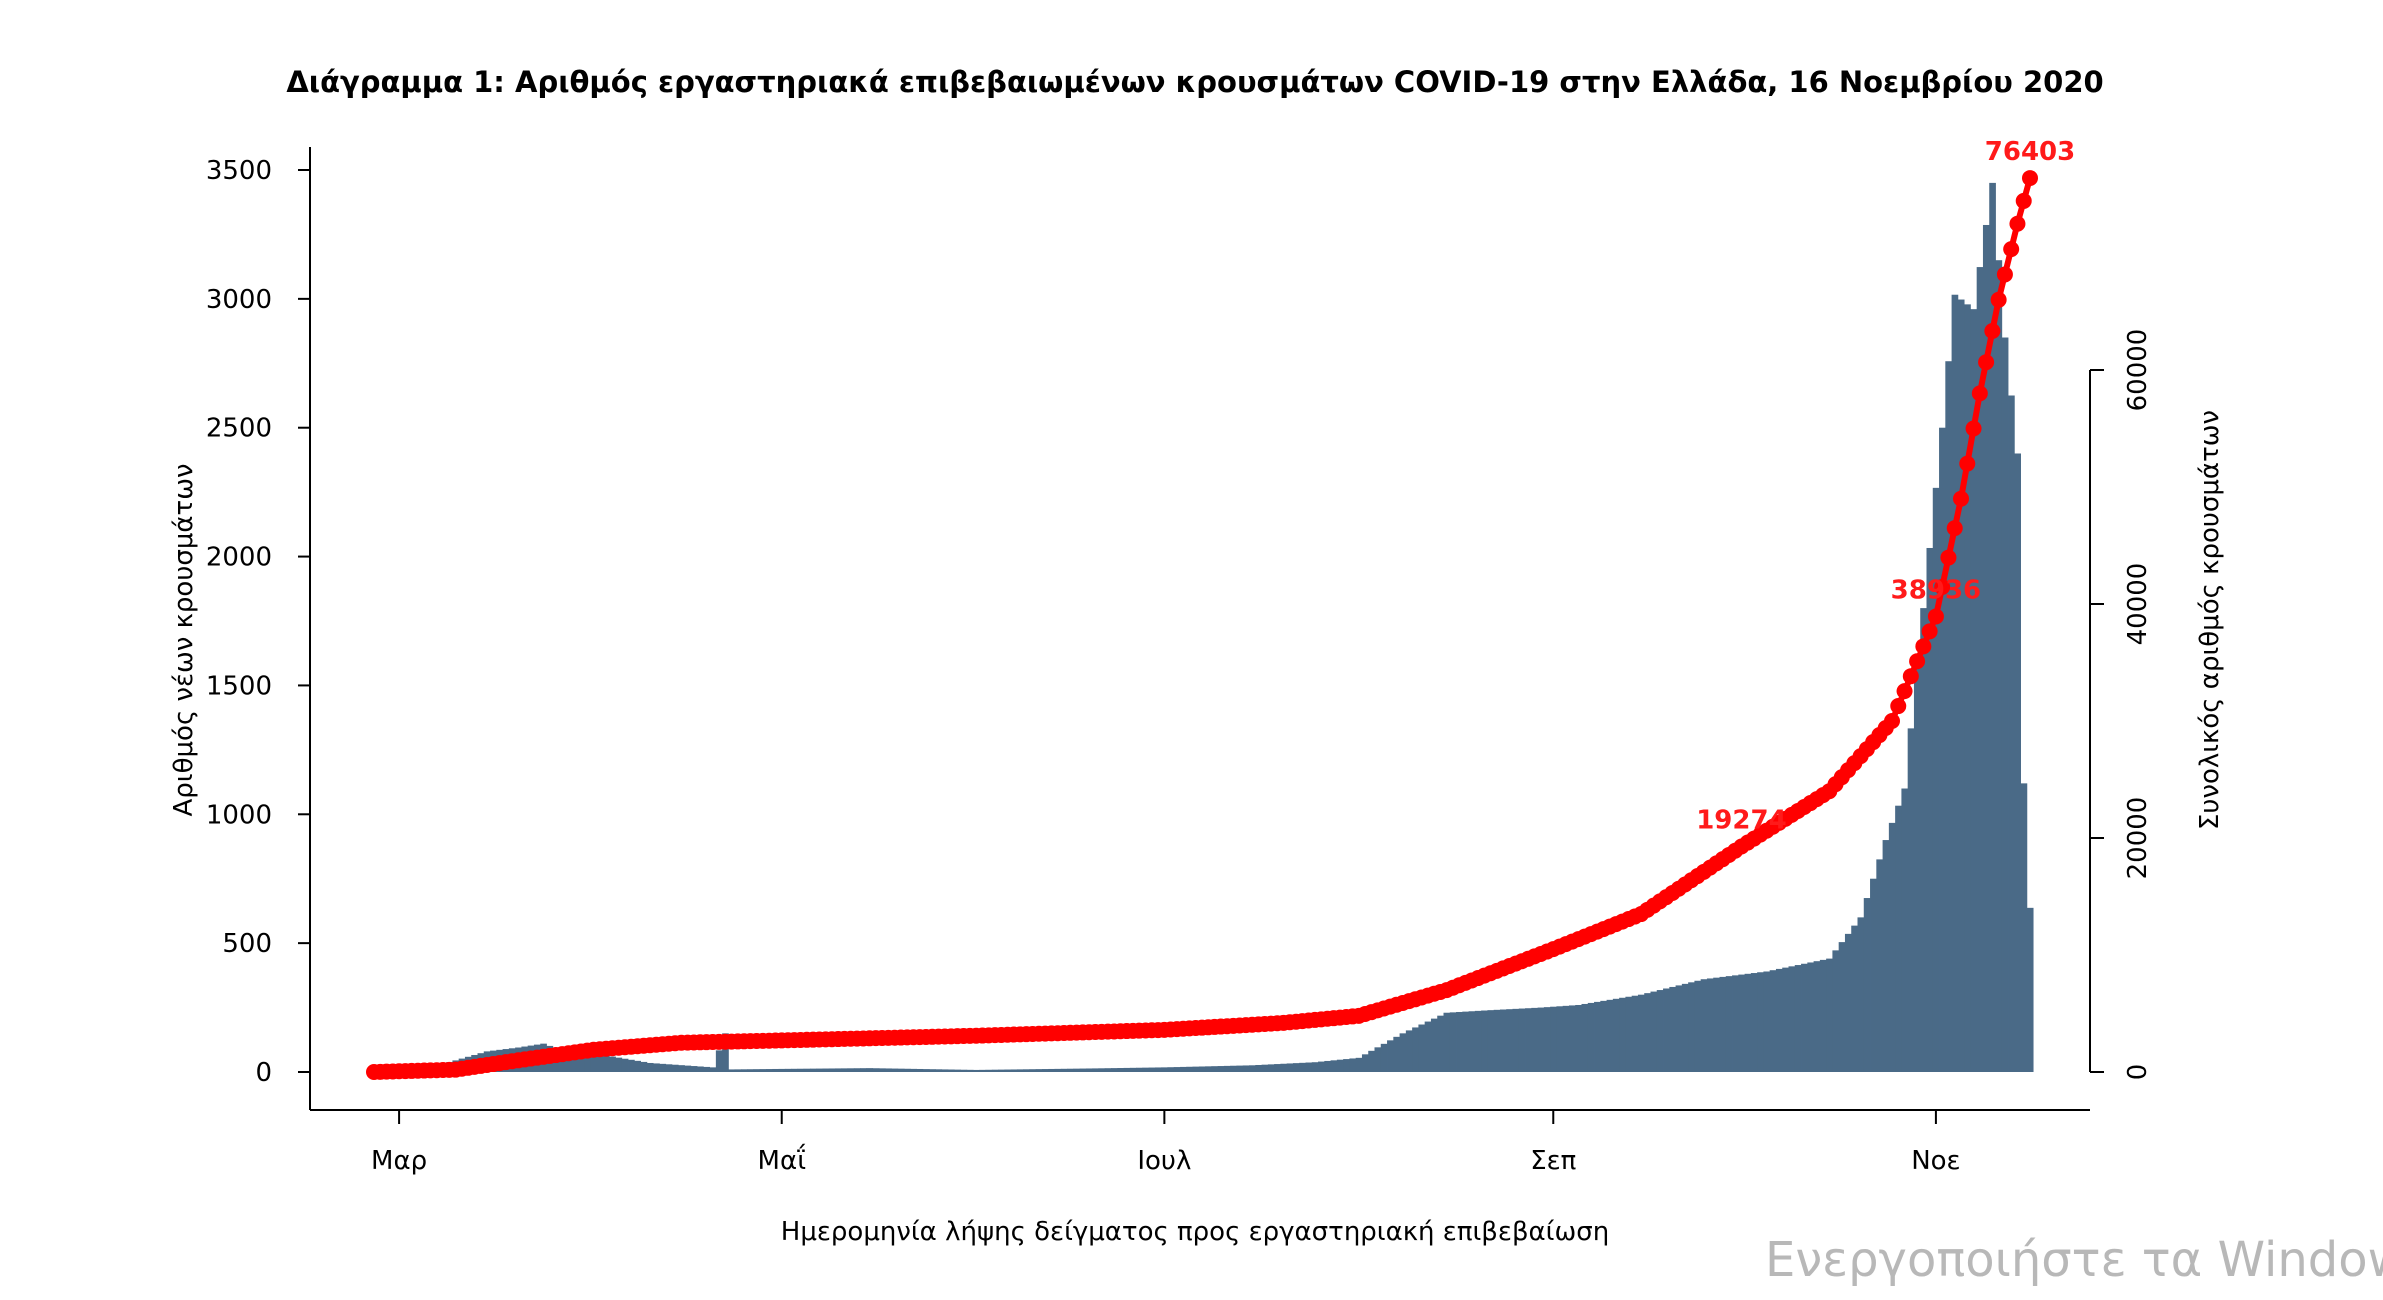  Describe the element at coordinates (2210, 620) in the screenshot. I see `right-y-axis-label: Συνολικός αριθμός κρουσμάτων` at that location.